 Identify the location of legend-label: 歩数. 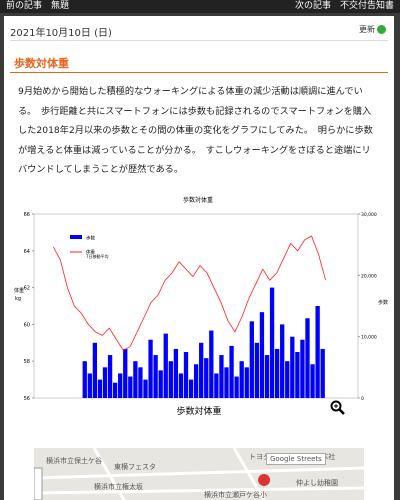
(90, 238).